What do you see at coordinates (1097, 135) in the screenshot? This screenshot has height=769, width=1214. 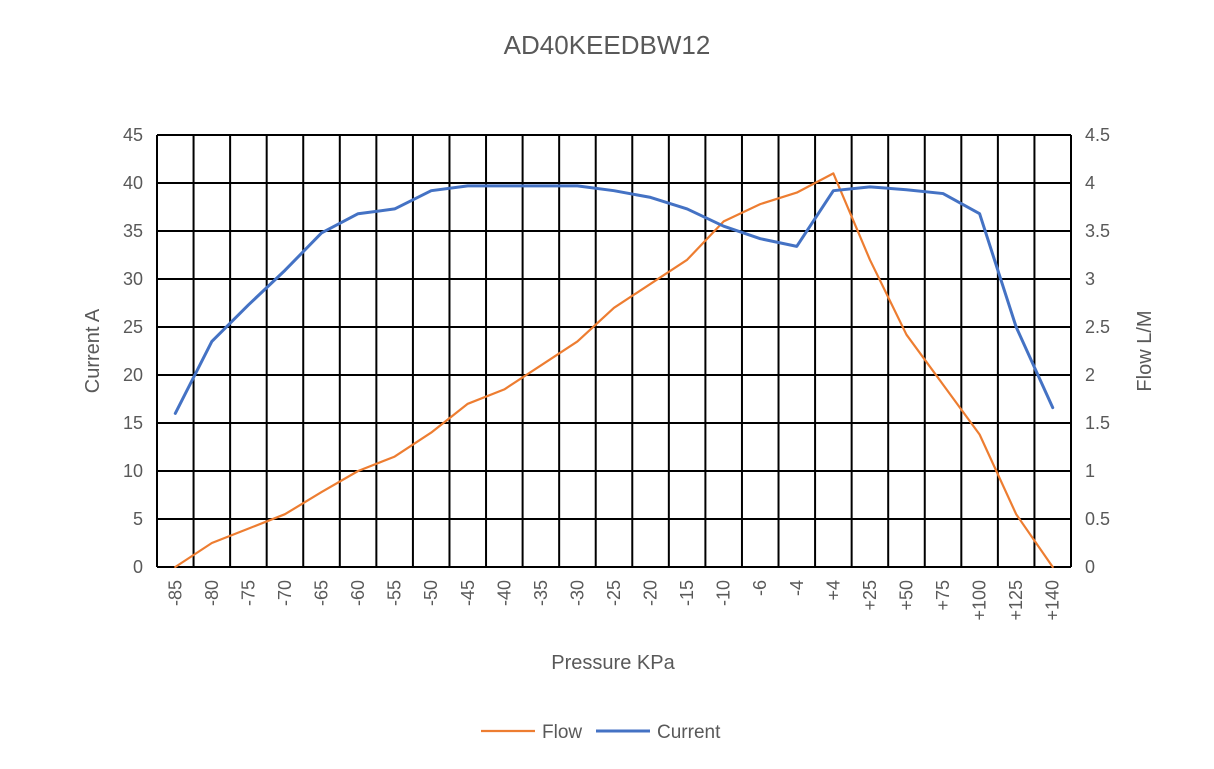 I see `y-tick-label-right: 4.5` at bounding box center [1097, 135].